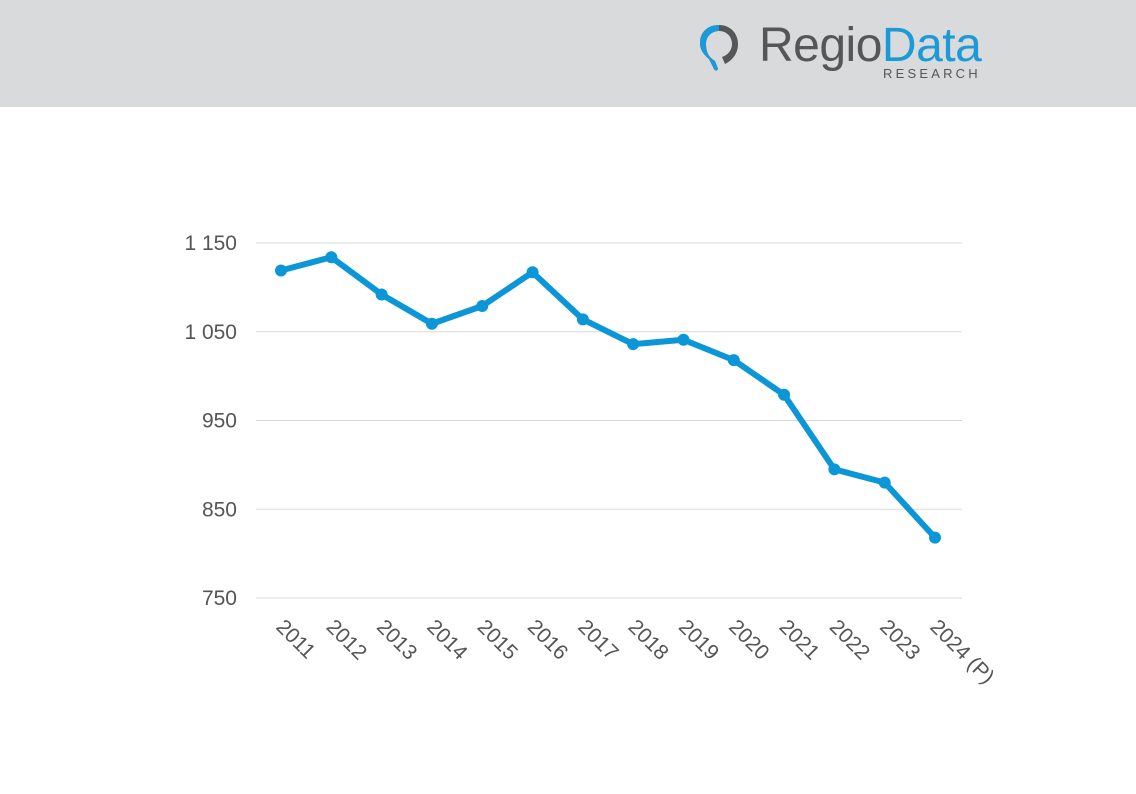  What do you see at coordinates (447, 640) in the screenshot?
I see `x-tick-label: 2014` at bounding box center [447, 640].